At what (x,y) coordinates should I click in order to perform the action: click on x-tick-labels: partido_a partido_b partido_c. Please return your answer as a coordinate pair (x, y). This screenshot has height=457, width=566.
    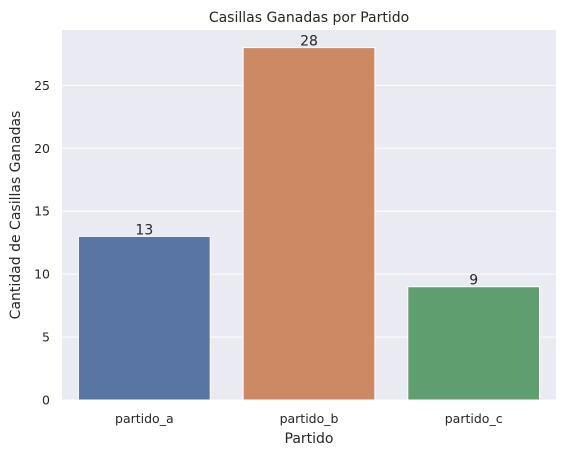
    Looking at the image, I should click on (309, 418).